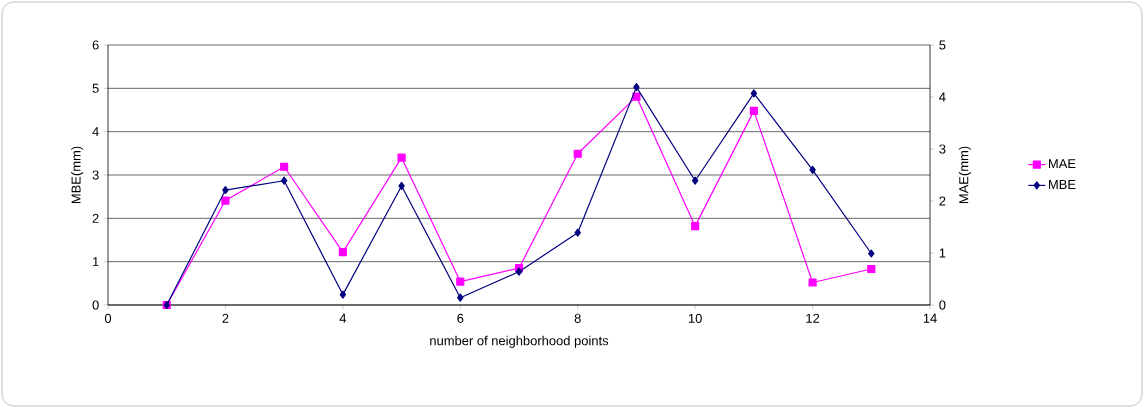  I want to click on y-tick-label: 2, so click(95, 218).